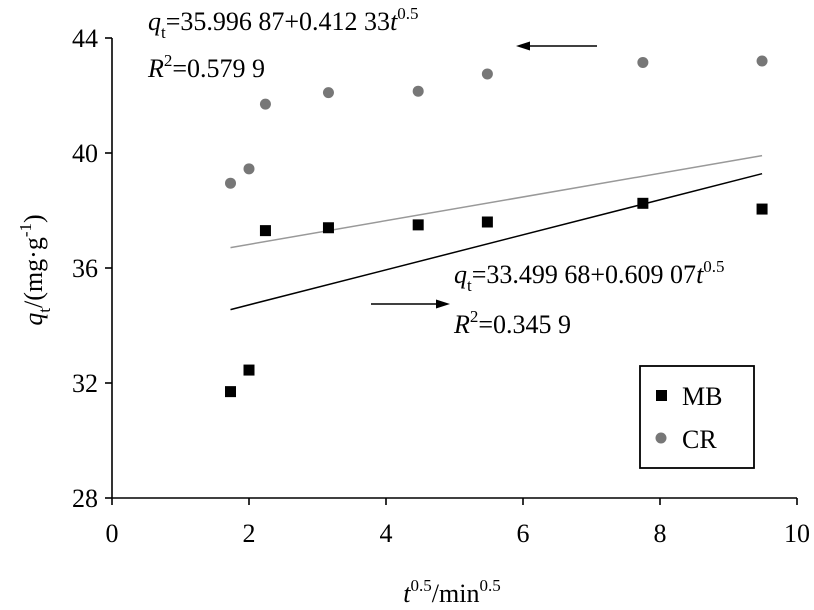 Image resolution: width=814 pixels, height=610 pixels. I want to click on y-tick-label: 28, so click(85, 498).